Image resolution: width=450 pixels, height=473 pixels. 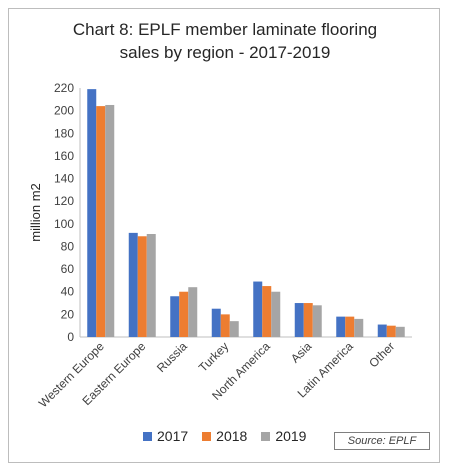 I want to click on chart-title-line-1: Chart 8: EPLF member laminate flooring, so click(x=225, y=29).